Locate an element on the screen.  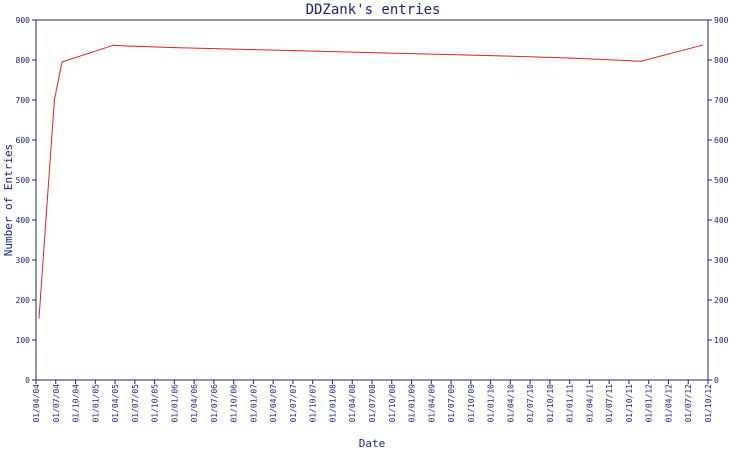
y-tick-label-left: 300 is located at coordinates (23, 260).